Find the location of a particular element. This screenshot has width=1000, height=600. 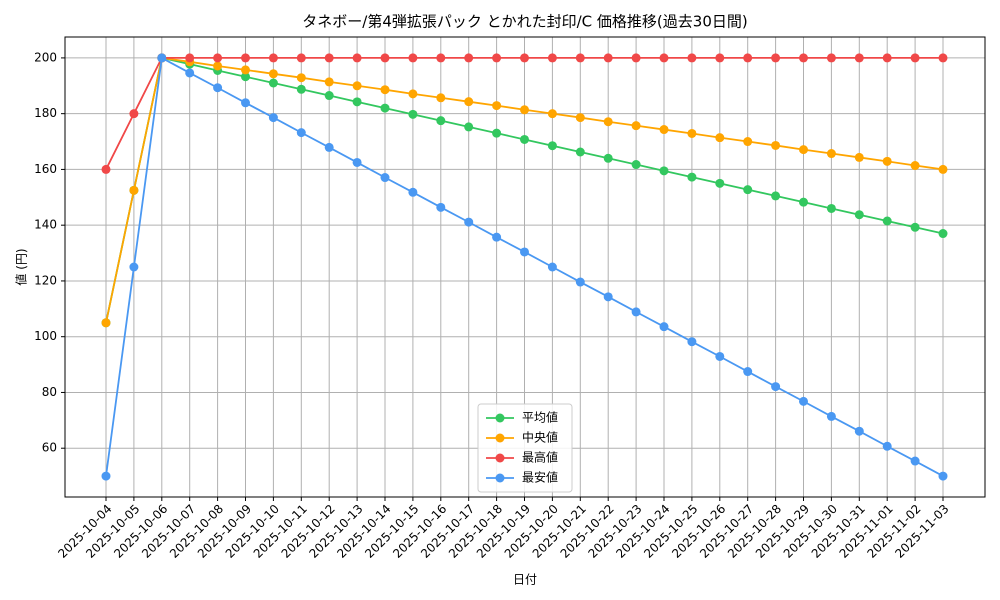

legend-label: 最高値 is located at coordinates (540, 457).